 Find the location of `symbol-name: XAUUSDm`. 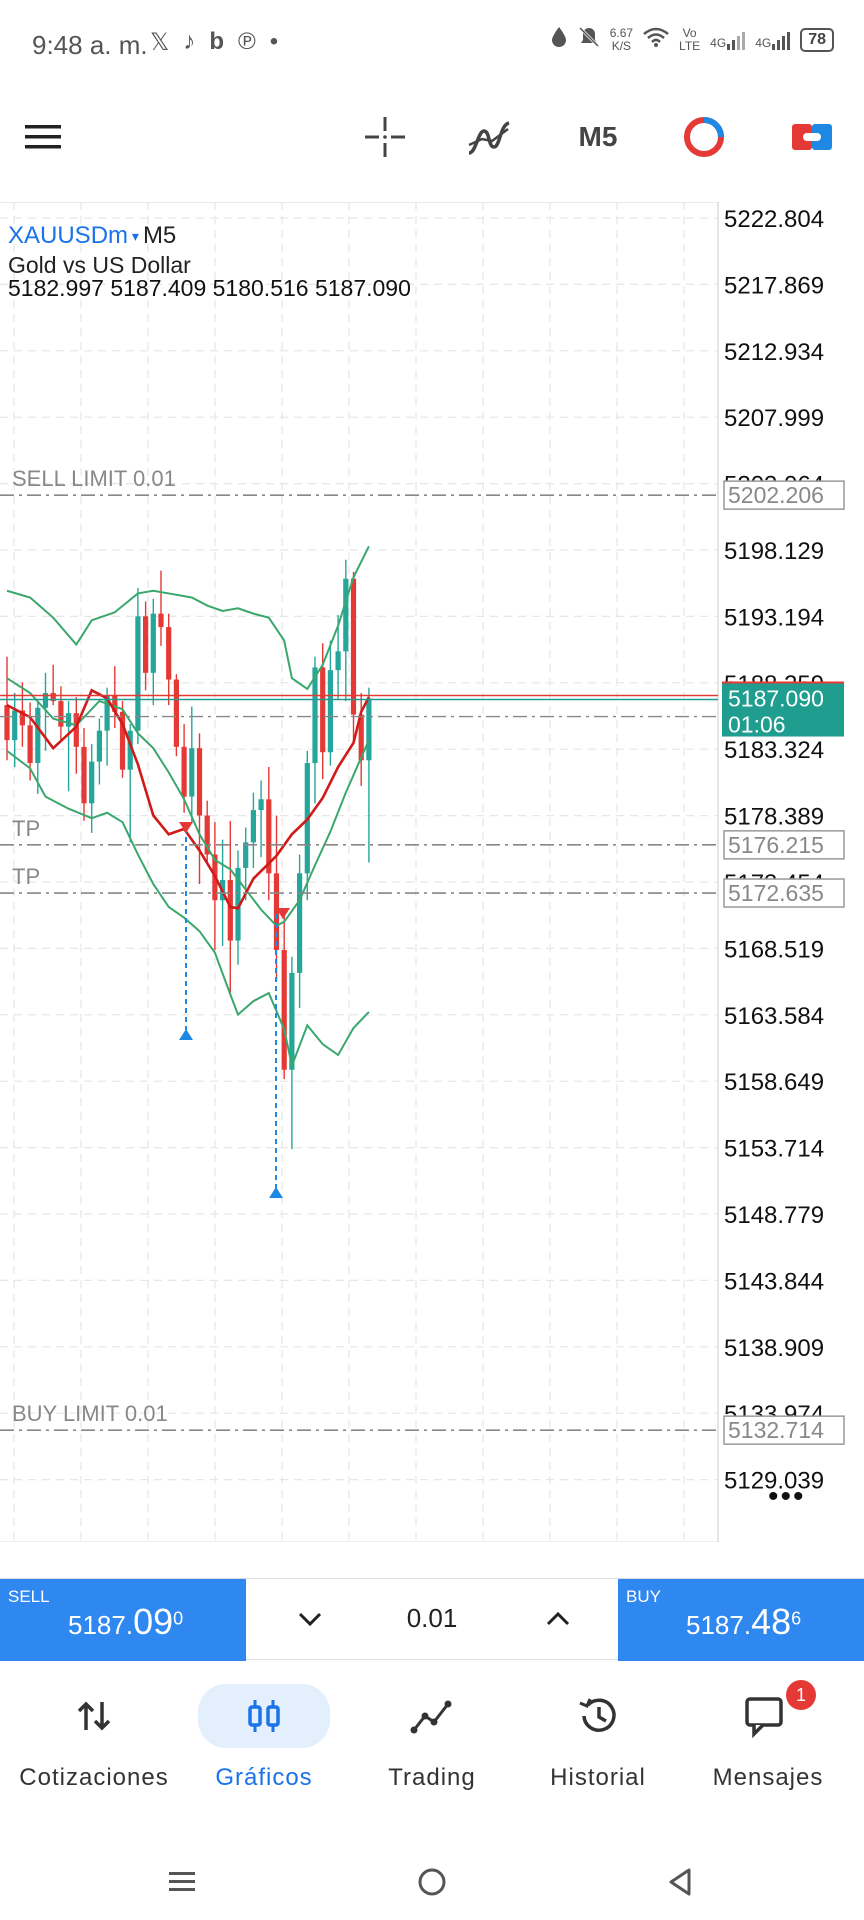

symbol-name: XAUUSDm is located at coordinates (68, 235).